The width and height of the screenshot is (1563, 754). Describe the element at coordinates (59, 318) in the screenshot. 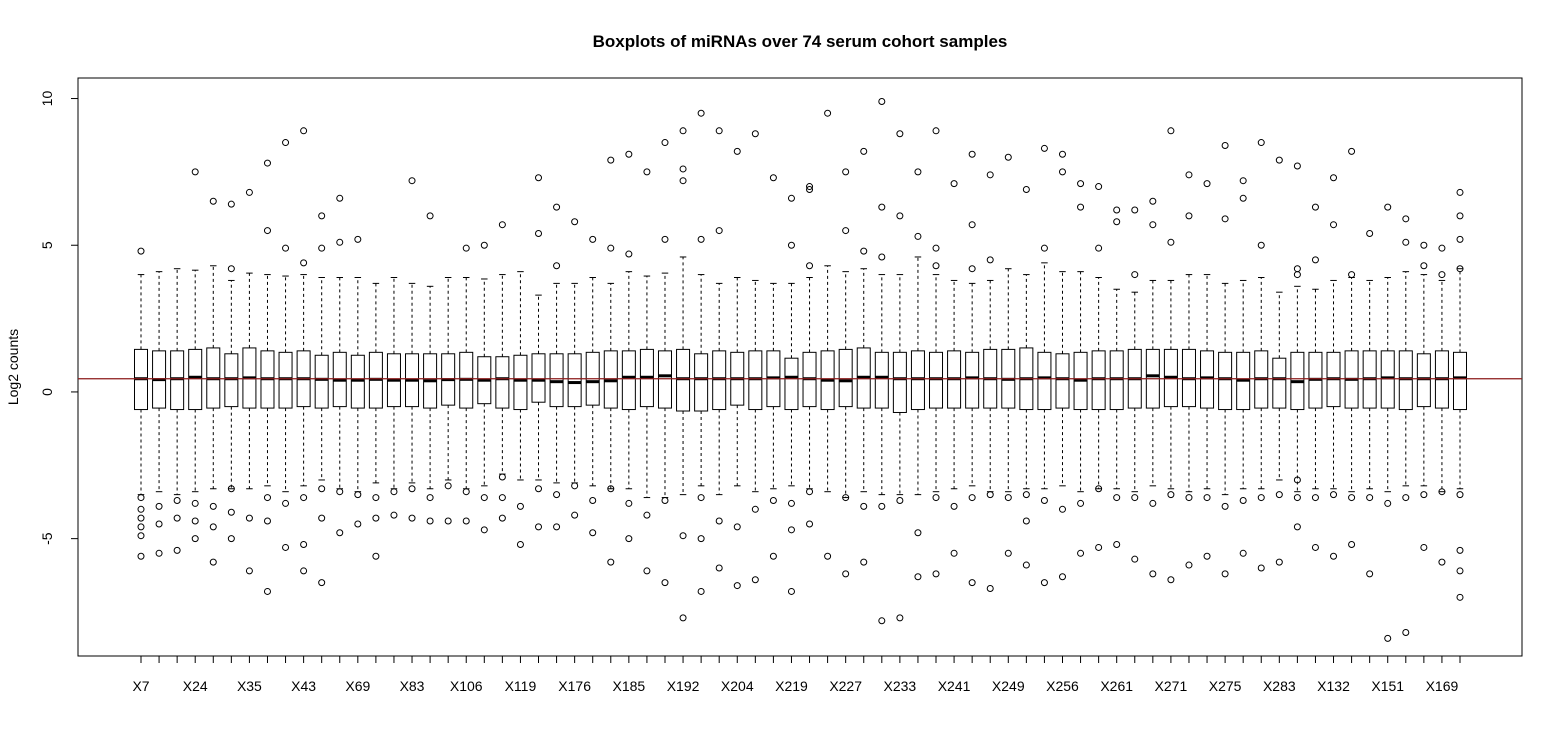

I see `y-axis: -5 0 5 10` at that location.